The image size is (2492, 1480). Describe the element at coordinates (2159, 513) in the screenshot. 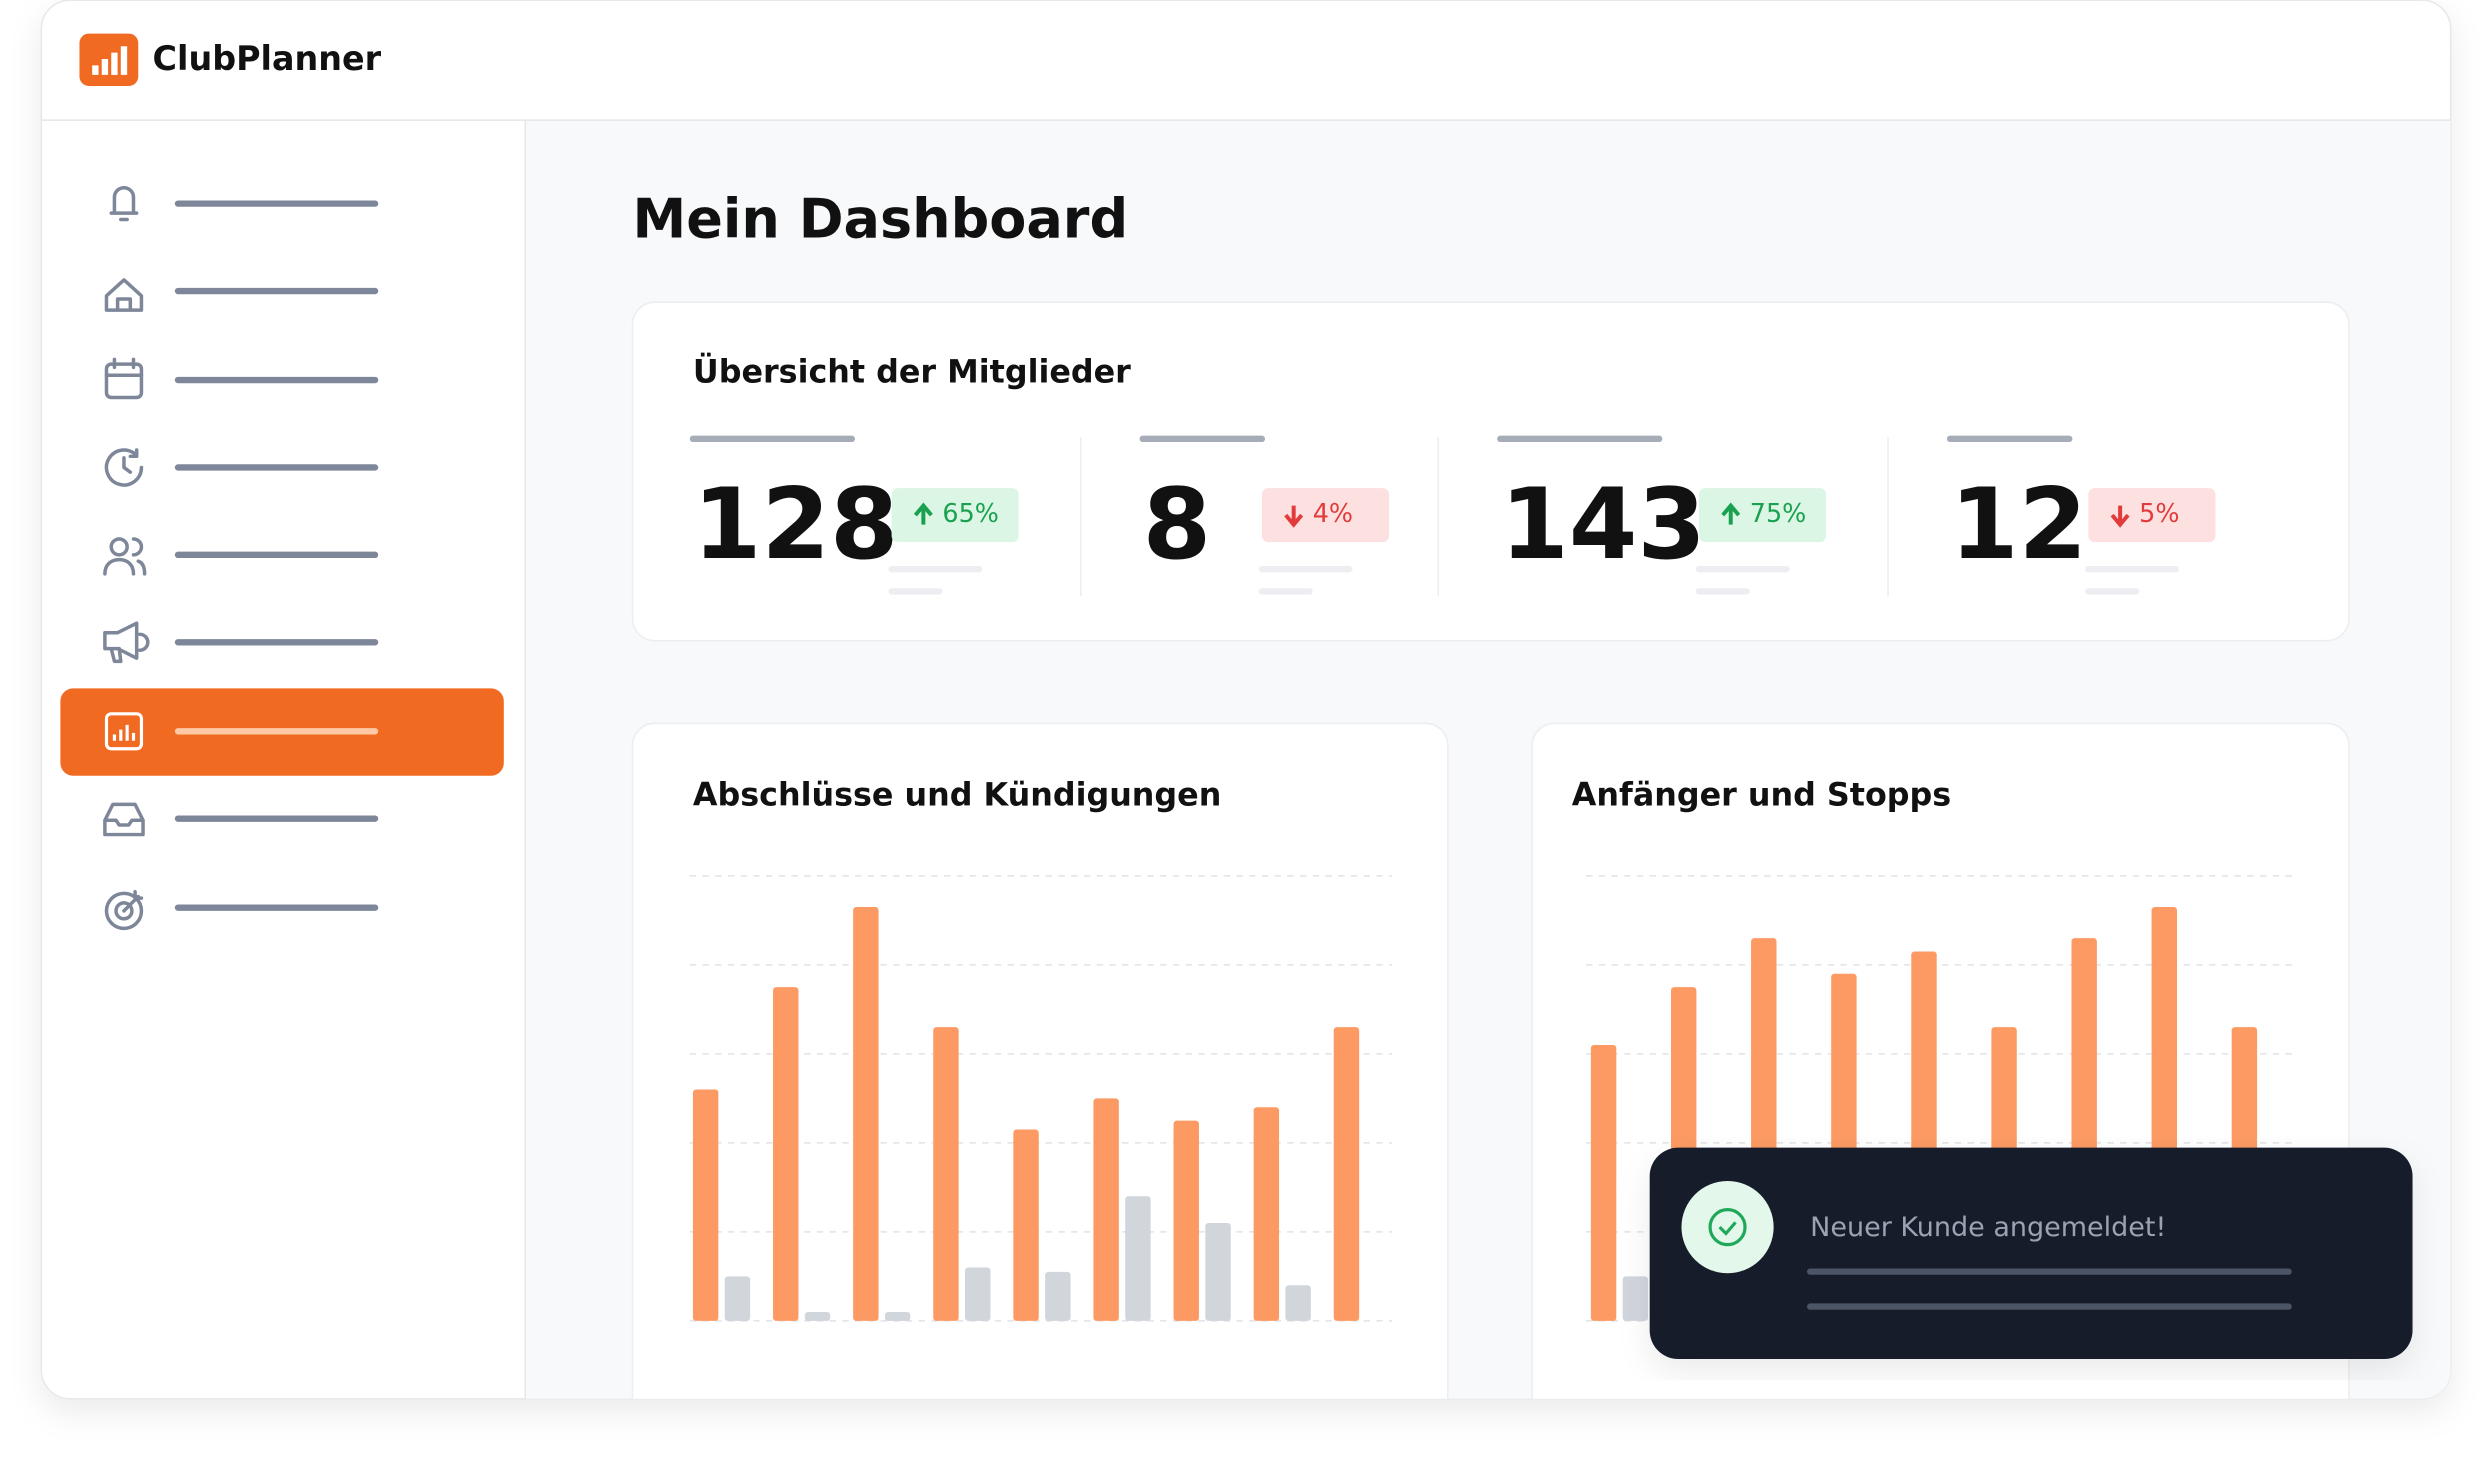

I see `stat-change: 5%` at that location.